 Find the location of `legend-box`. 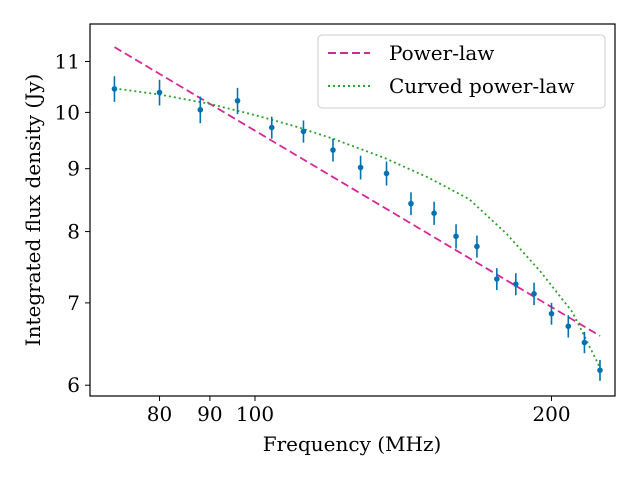

legend-box is located at coordinates (461, 71).